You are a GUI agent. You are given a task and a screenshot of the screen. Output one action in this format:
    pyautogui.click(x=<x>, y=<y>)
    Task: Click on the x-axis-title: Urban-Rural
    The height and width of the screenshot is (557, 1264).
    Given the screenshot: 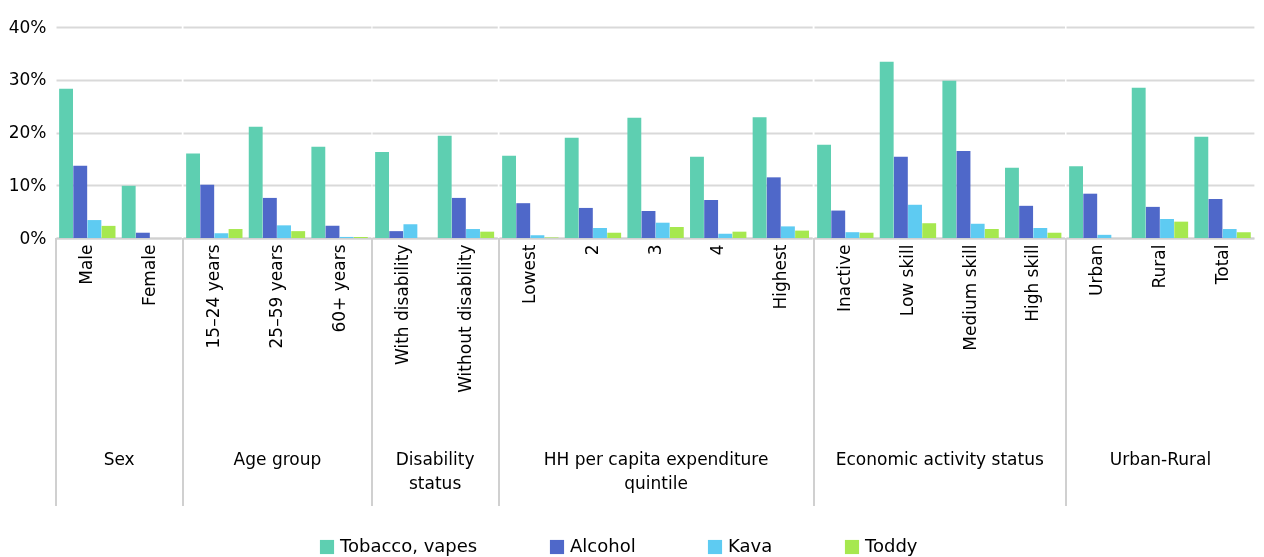 What is the action you would take?
    pyautogui.click(x=1160, y=458)
    